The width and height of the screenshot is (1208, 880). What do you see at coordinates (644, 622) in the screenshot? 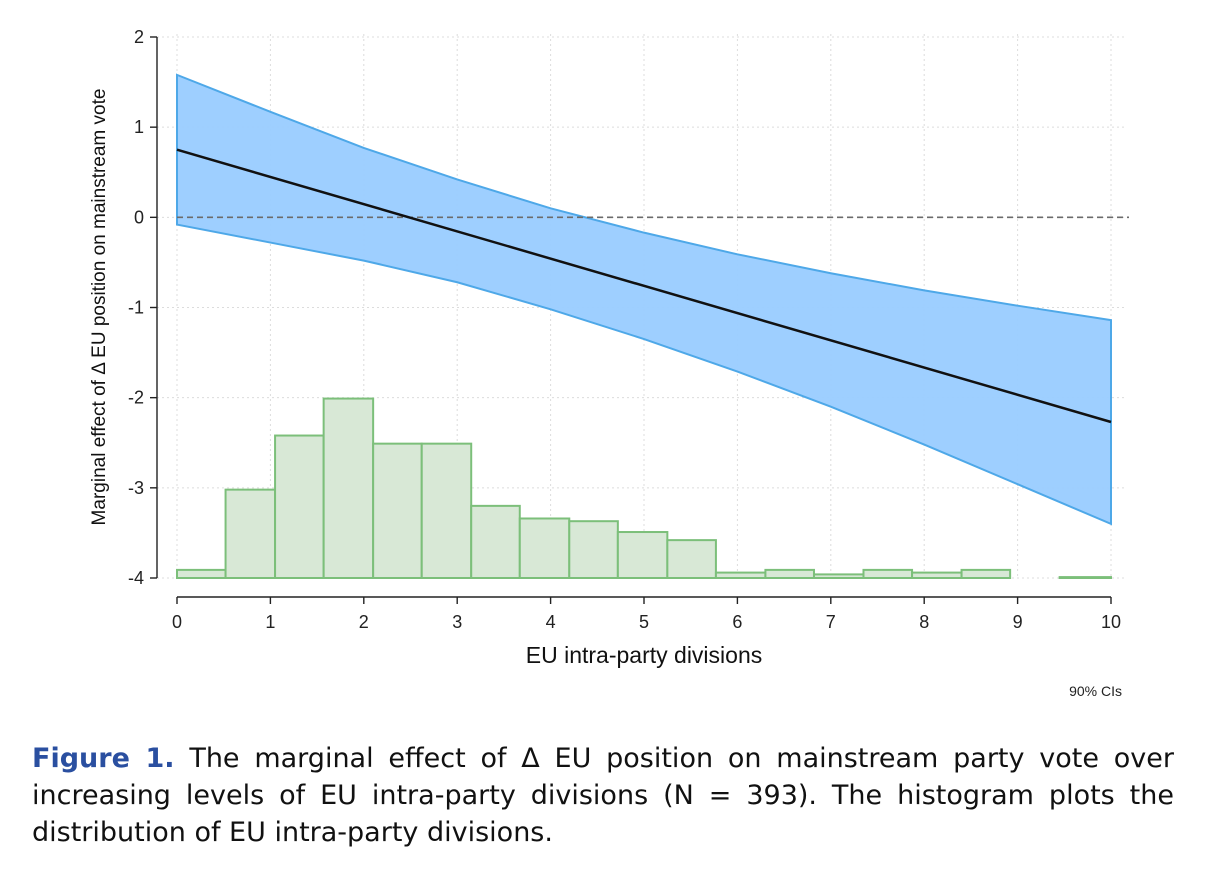
I see `x-tick-label: 5` at bounding box center [644, 622].